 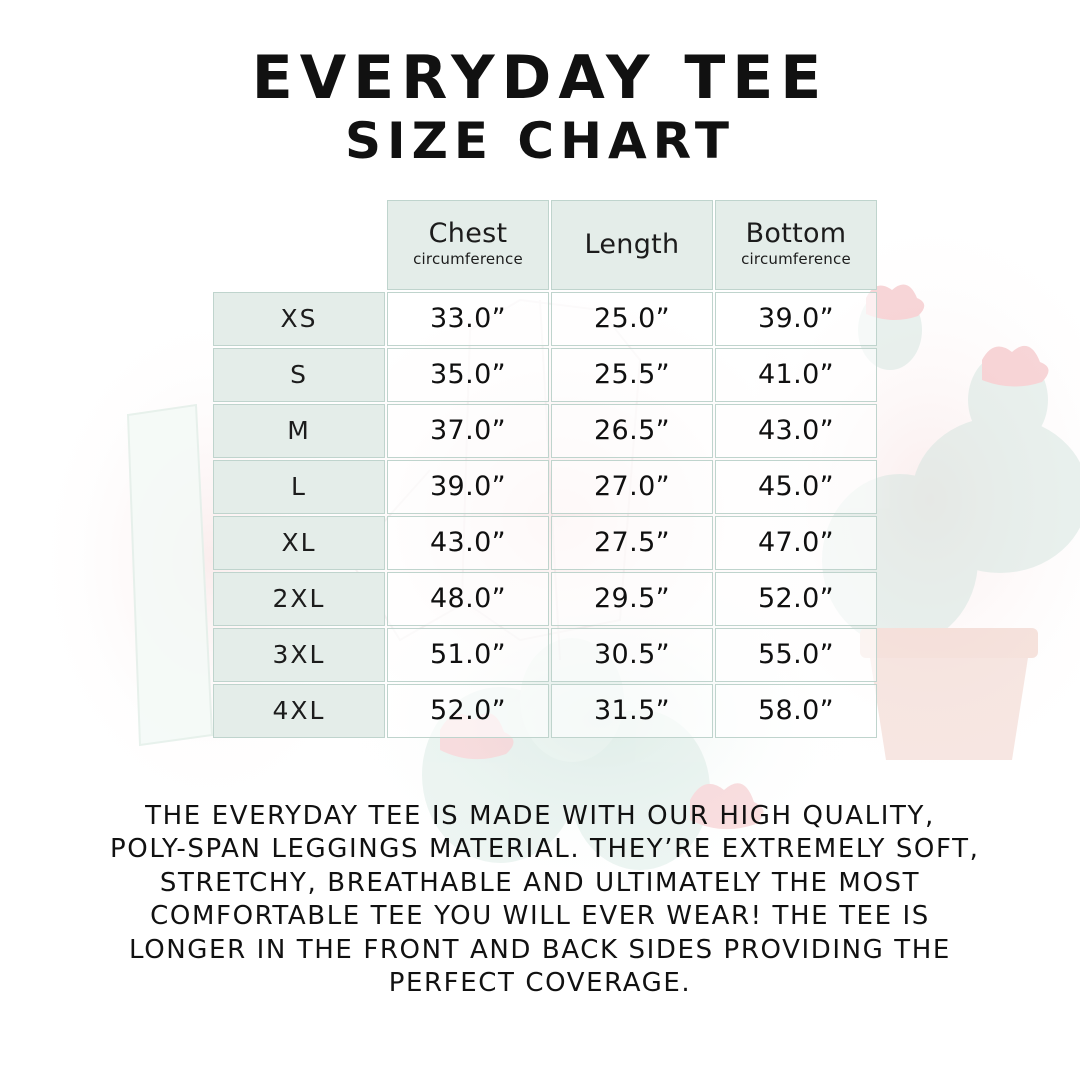 I want to click on column-header-length: Length, so click(x=632, y=244).